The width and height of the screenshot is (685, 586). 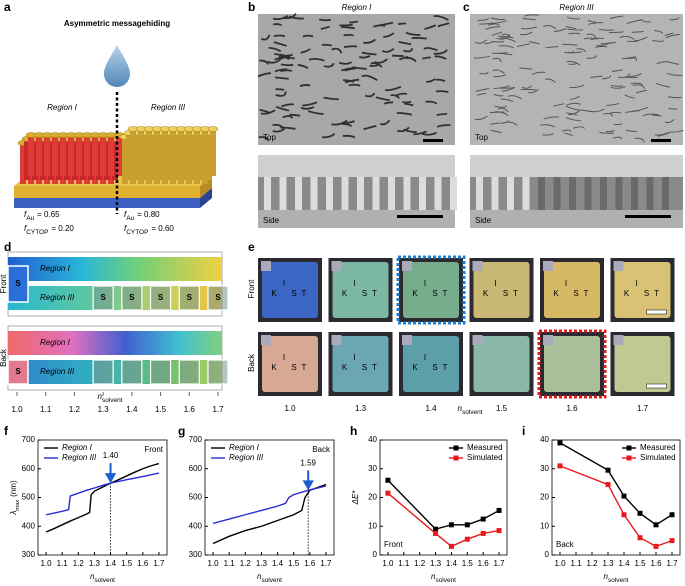 What do you see at coordinates (115, 269) in the screenshot?
I see `gradient-strip` at bounding box center [115, 269].